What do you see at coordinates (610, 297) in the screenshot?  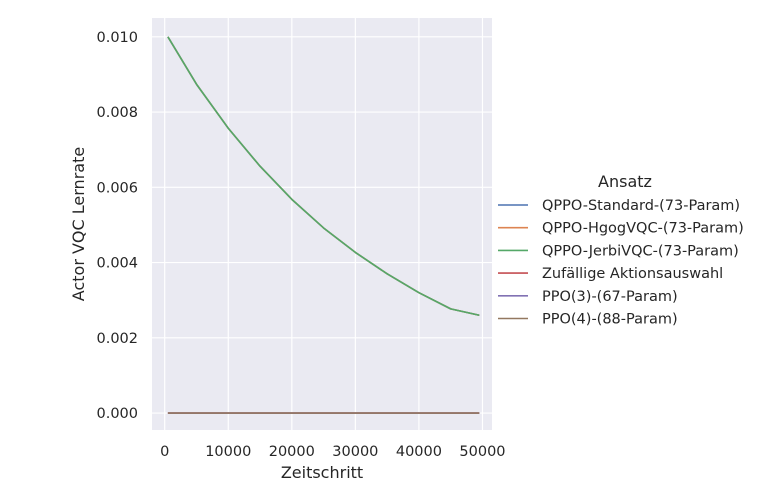 I see `legend-label: PPO(3)-(67-Param)` at bounding box center [610, 297].